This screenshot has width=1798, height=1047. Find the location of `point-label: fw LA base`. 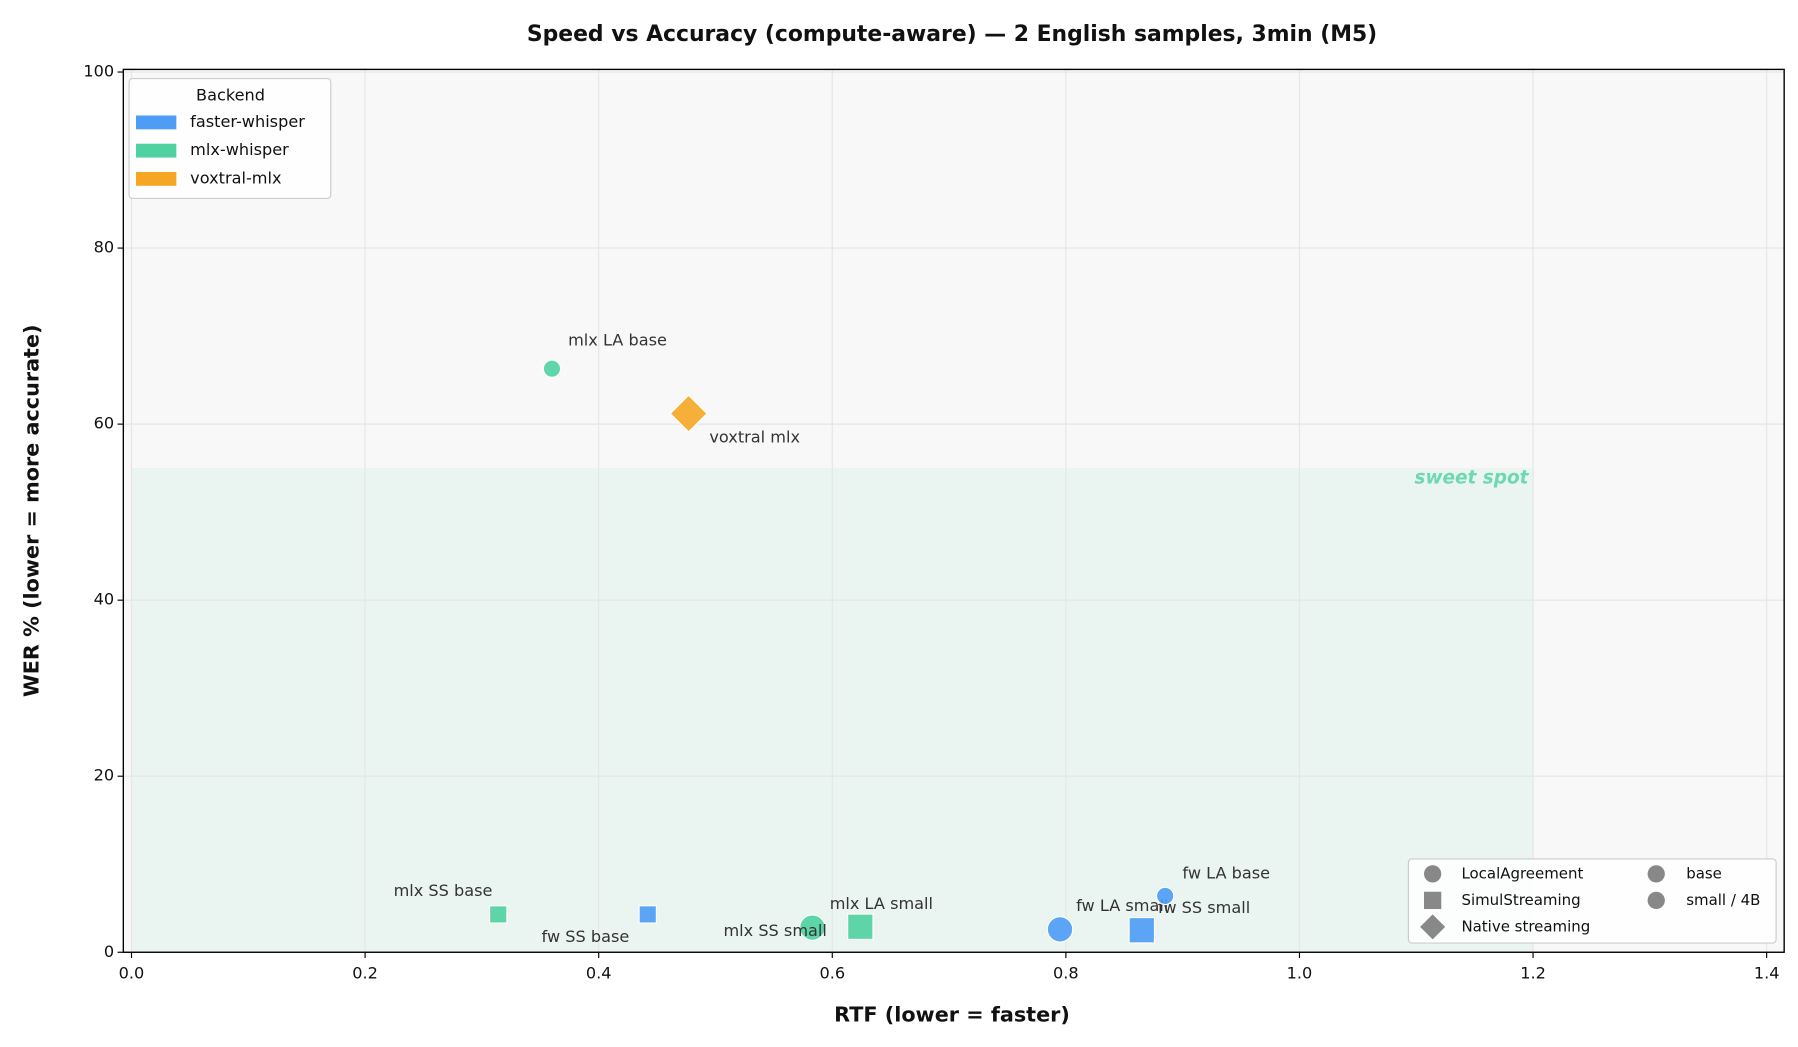

point-label: fw LA base is located at coordinates (1226, 873).